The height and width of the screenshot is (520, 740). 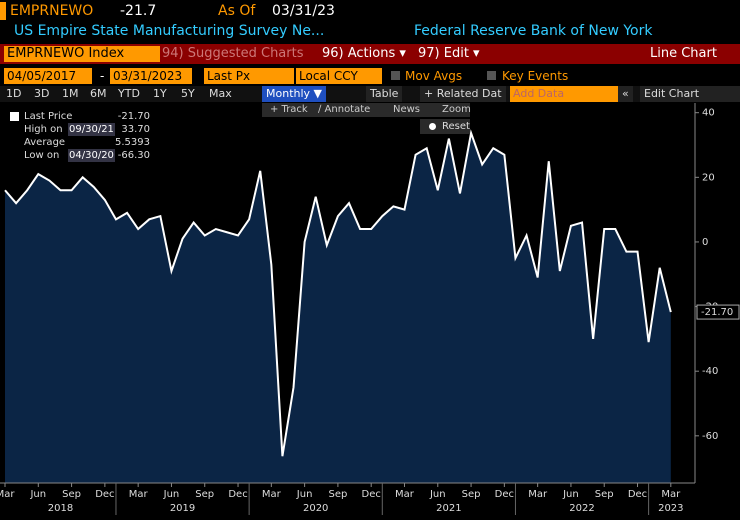 I want to click on range-button: YTD, so click(x=129, y=93).